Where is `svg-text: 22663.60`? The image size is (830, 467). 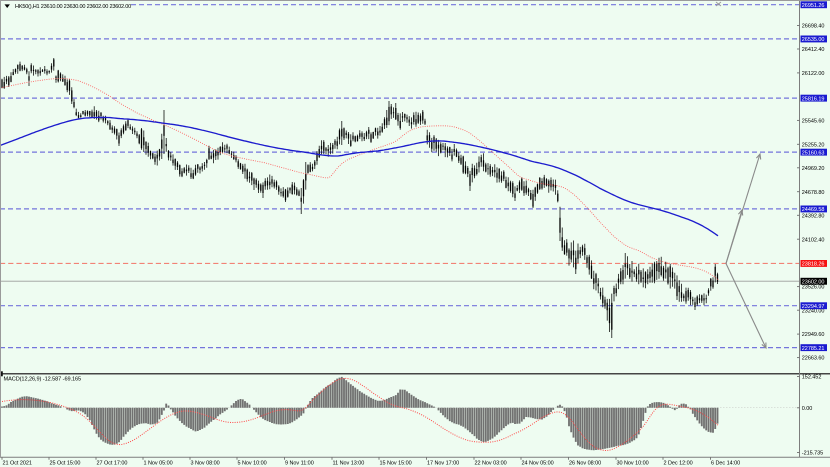 svg-text: 22663.60 is located at coordinates (813, 359).